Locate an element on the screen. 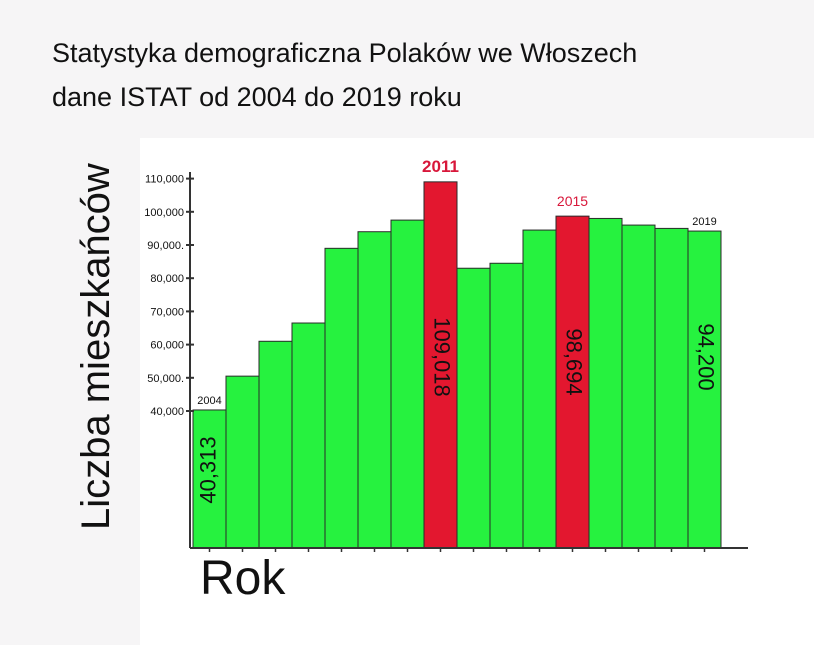 This screenshot has height=645, width=814. bar-2009 is located at coordinates (374, 390).